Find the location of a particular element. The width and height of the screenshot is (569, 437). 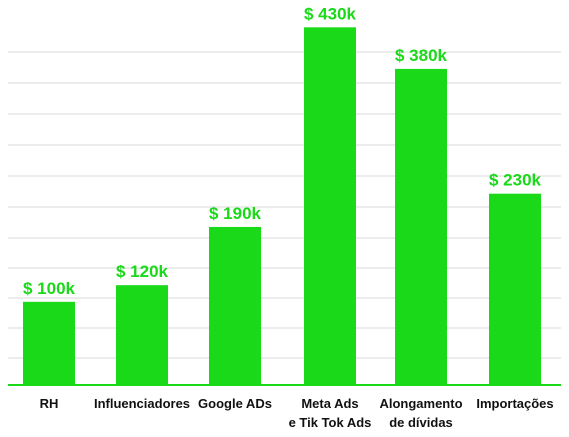

category-label-3-line-1: Google ADs is located at coordinates (235, 403).